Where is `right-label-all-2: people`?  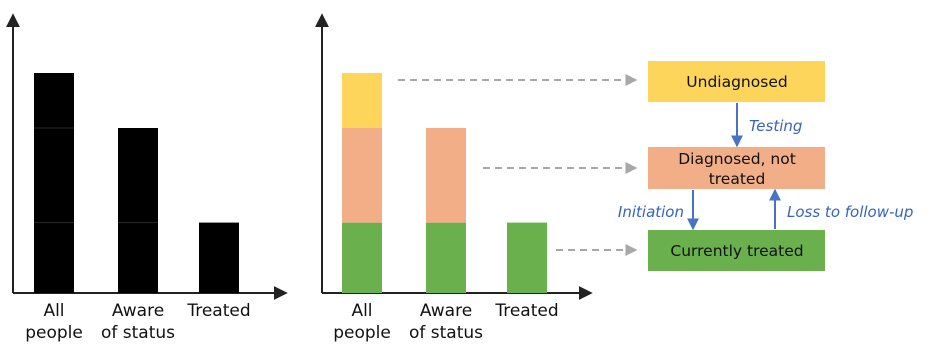 right-label-all-2: people is located at coordinates (362, 333).